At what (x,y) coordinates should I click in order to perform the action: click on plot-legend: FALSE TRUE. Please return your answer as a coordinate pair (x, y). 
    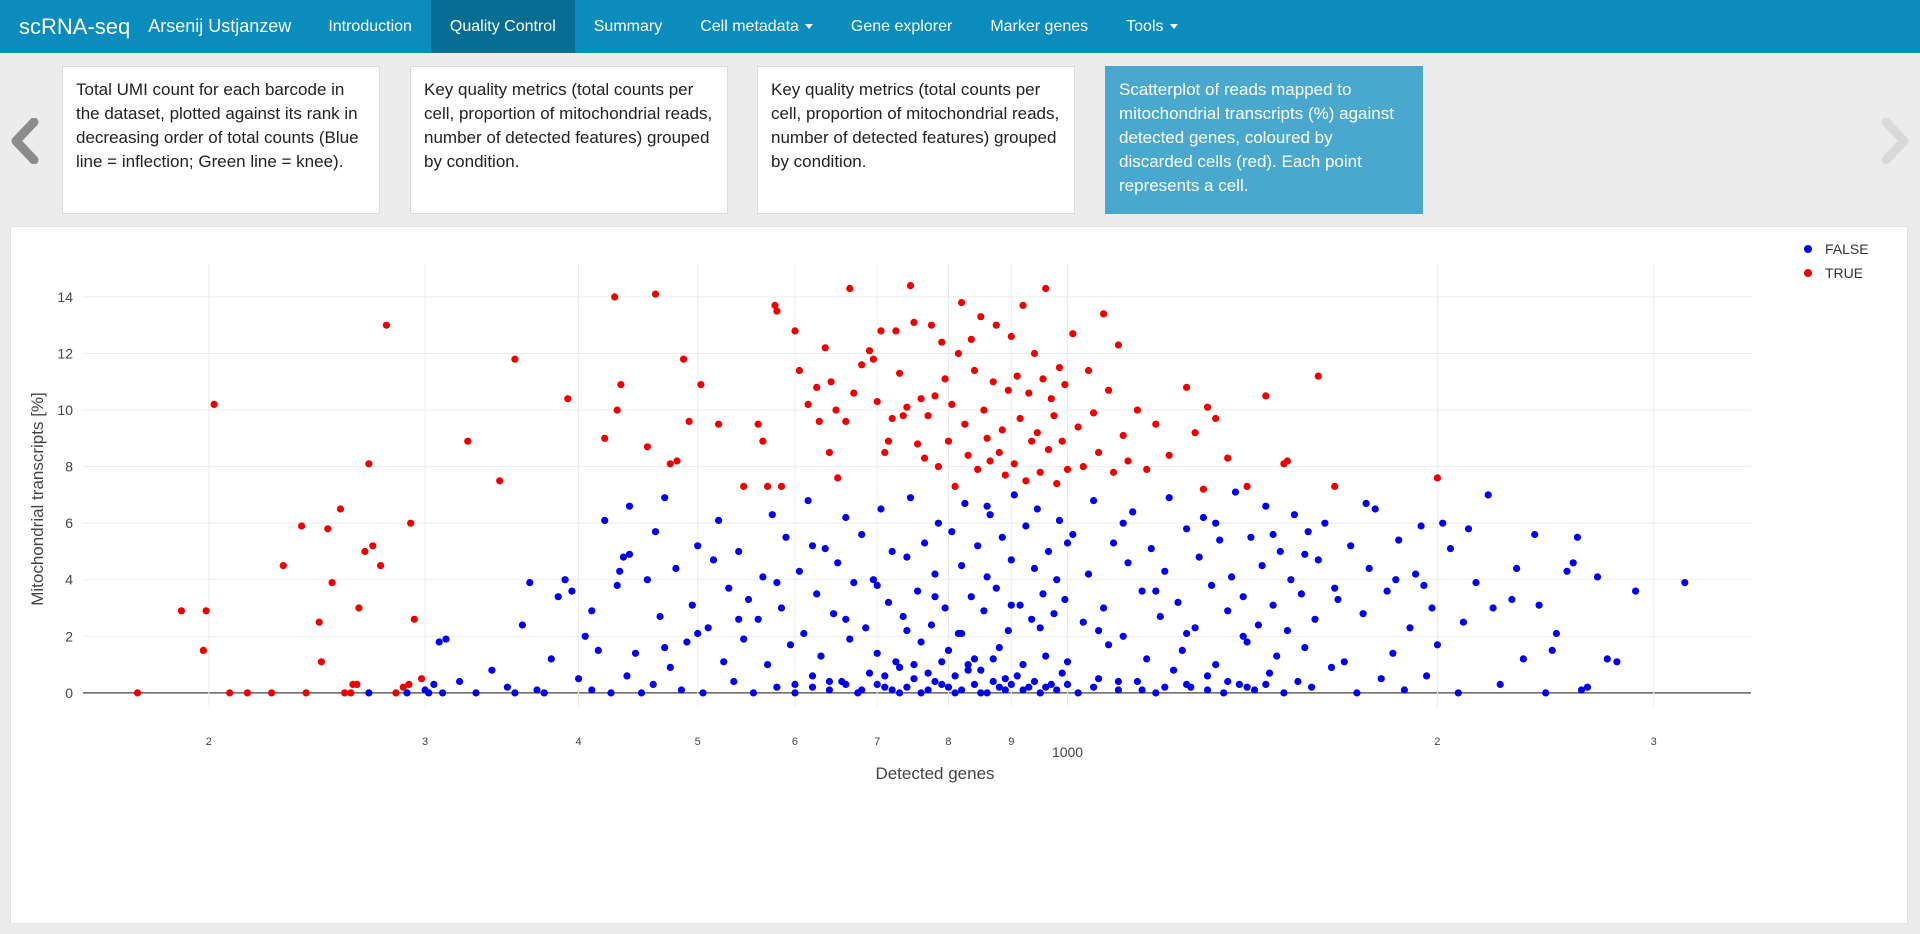
    Looking at the image, I should click on (1836, 261).